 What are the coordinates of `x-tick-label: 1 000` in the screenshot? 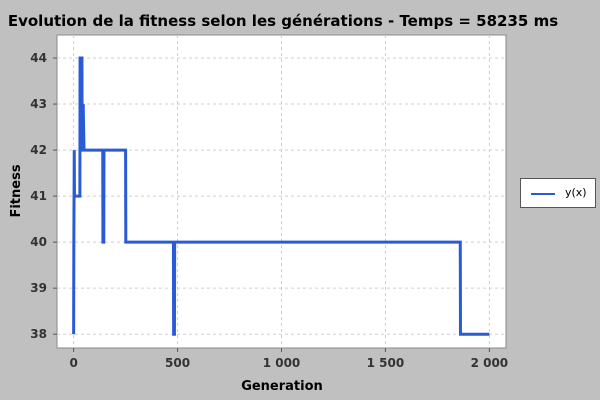 It's located at (282, 363).